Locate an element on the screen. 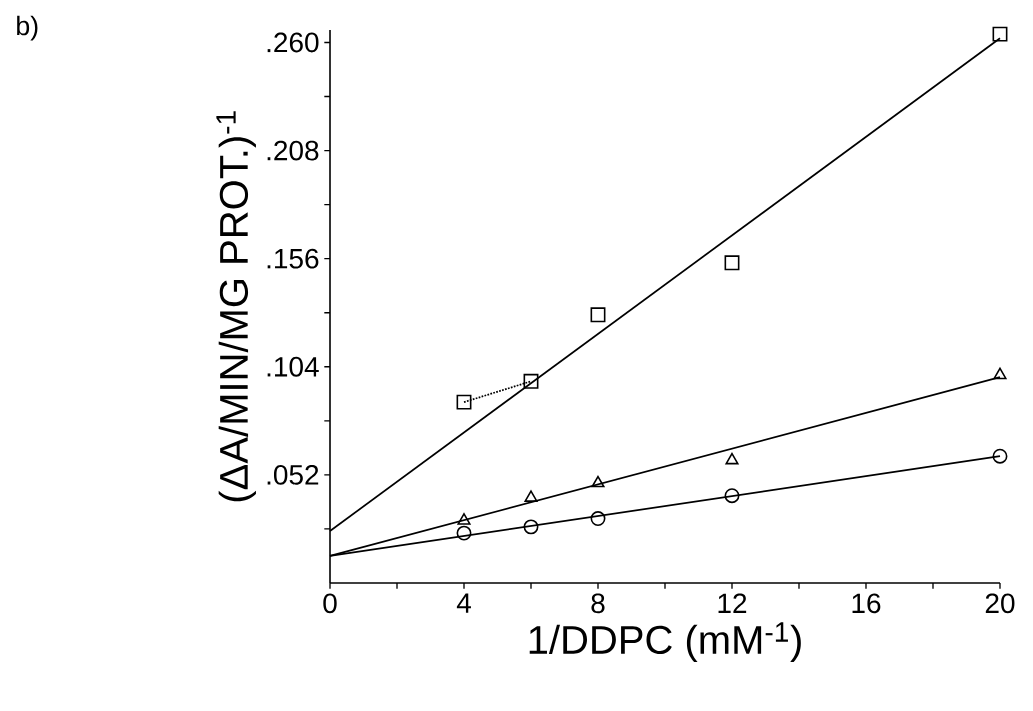 Image resolution: width=1033 pixels, height=711 pixels. x-tick-label: 16 is located at coordinates (866, 603).